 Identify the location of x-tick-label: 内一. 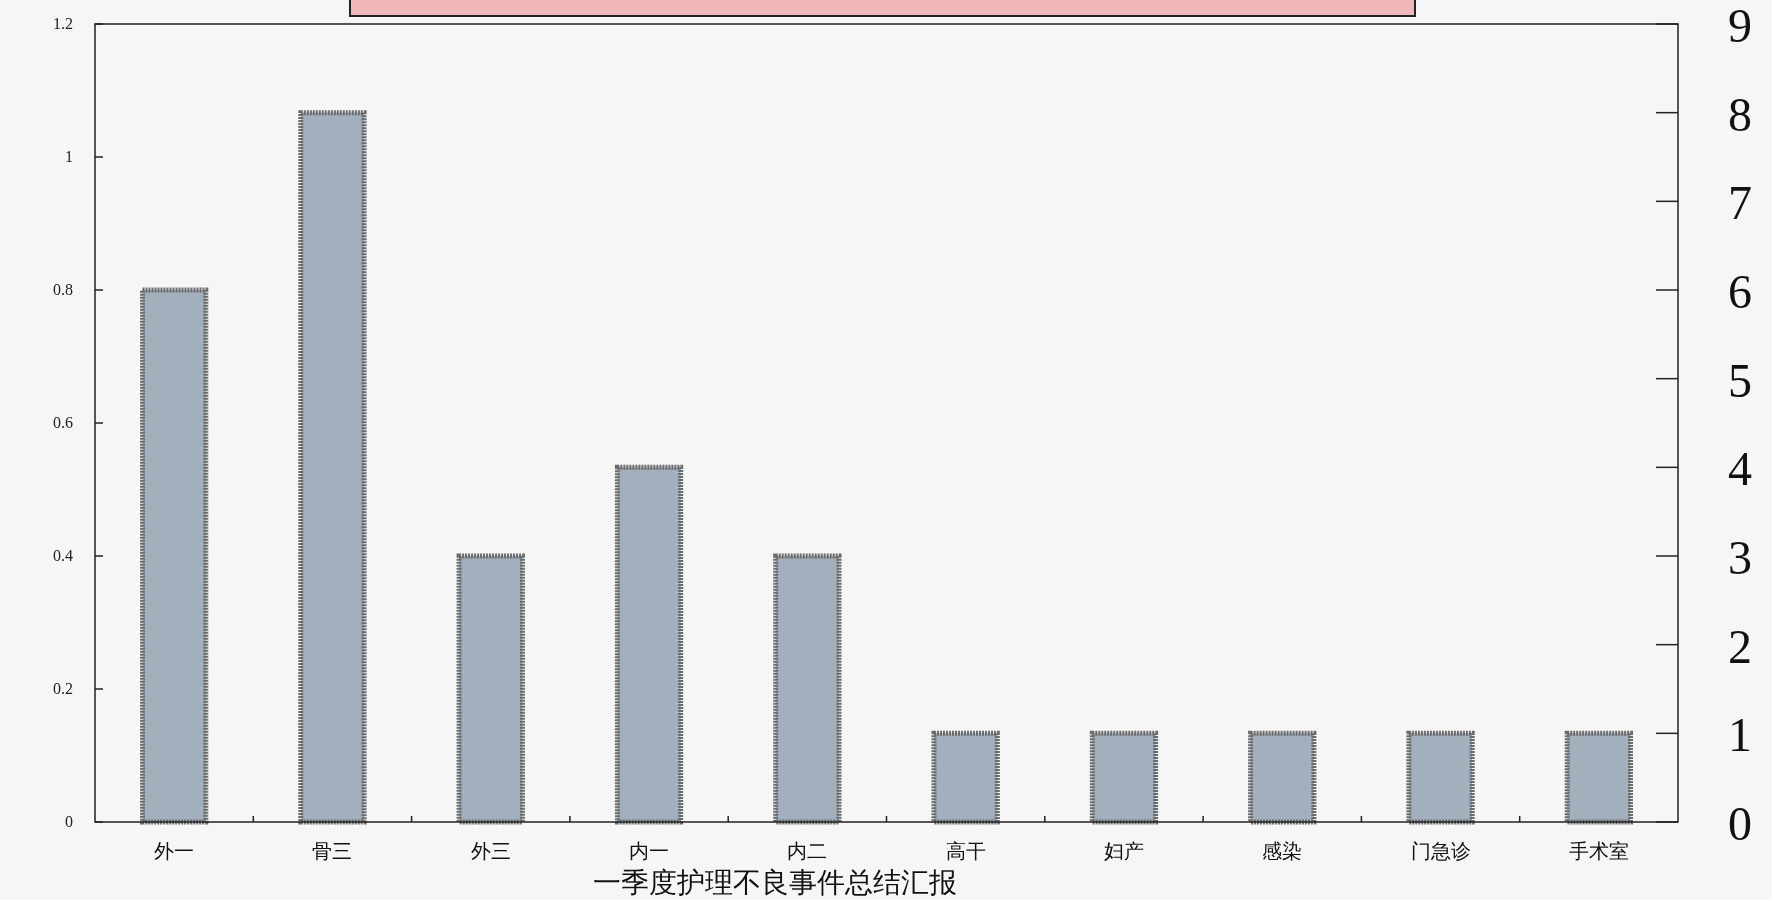
(649, 851).